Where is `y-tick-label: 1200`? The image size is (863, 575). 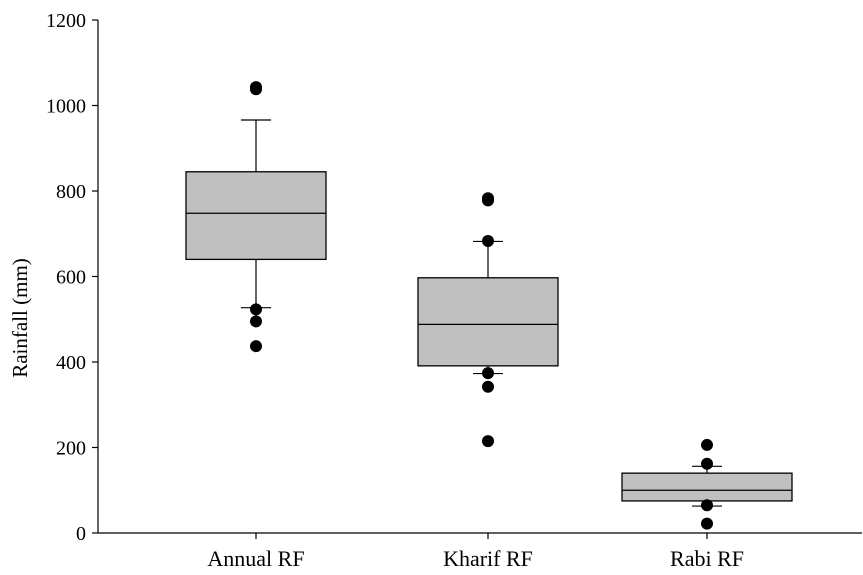
y-tick-label: 1200 is located at coordinates (66, 21).